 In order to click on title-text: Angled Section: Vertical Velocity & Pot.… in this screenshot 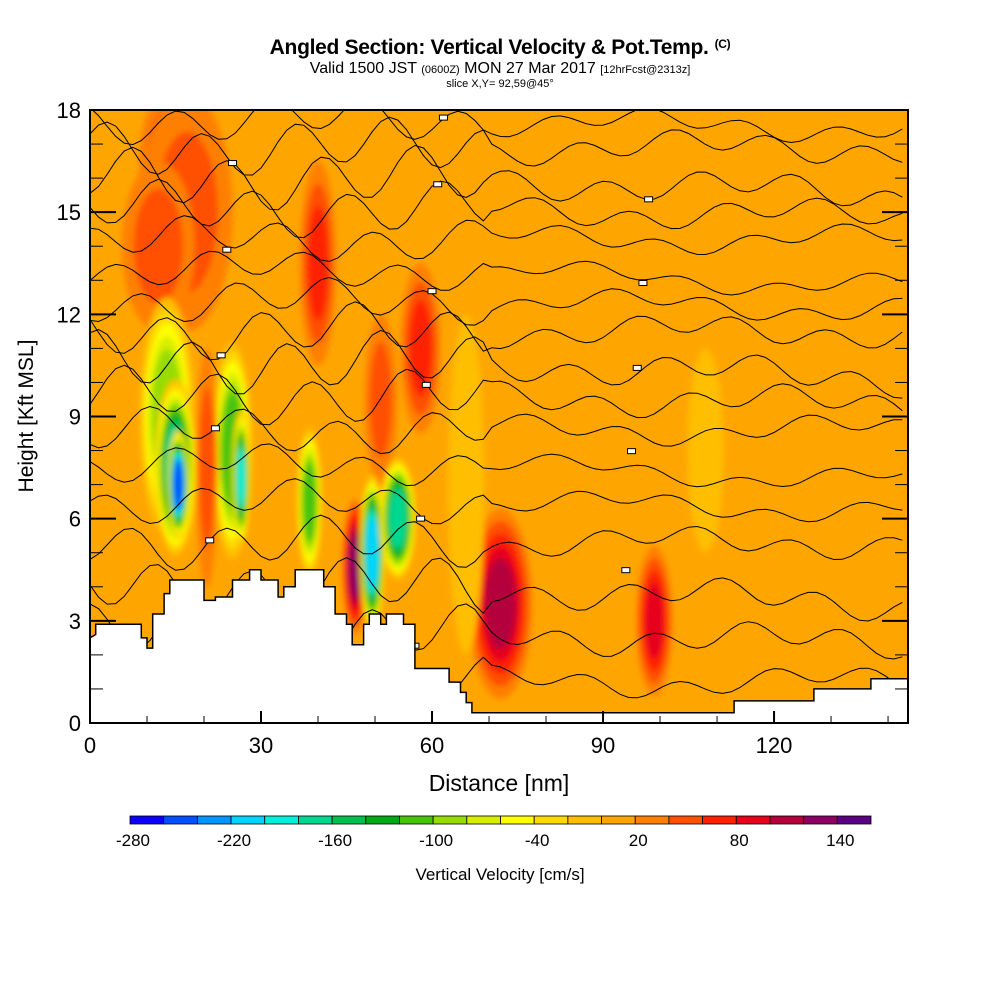, I will do `click(489, 47)`.